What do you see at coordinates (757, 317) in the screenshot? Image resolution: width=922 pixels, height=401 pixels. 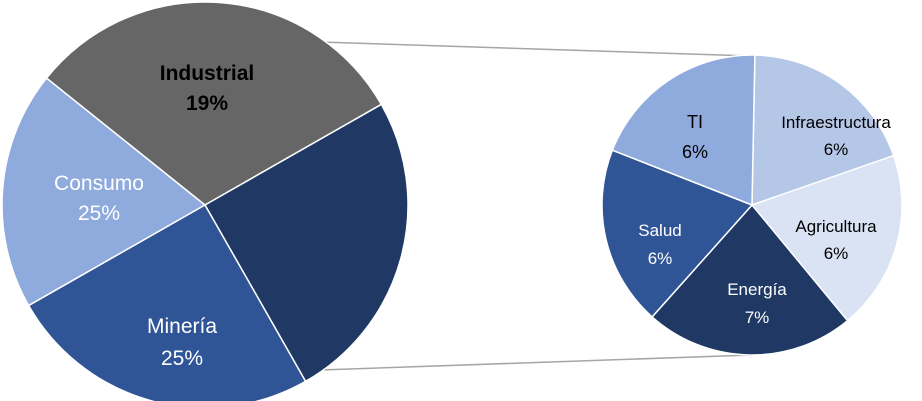 I see `secondary-slice-value: 7%` at bounding box center [757, 317].